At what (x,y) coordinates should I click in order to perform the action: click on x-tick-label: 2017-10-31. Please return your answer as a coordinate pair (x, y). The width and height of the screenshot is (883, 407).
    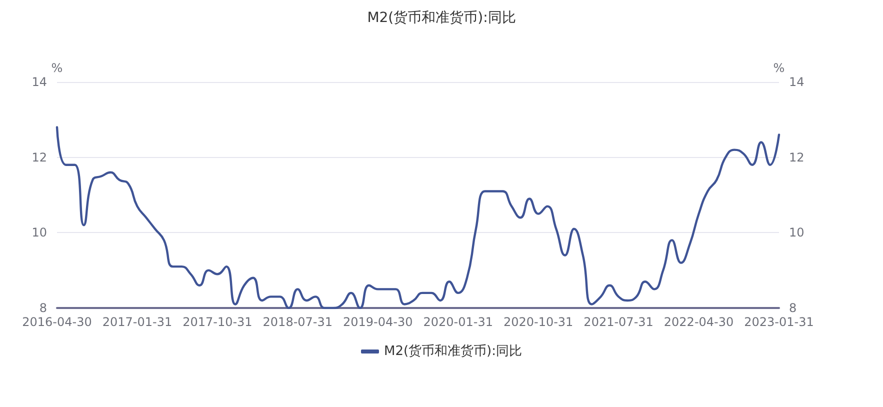
    Looking at the image, I should click on (217, 322).